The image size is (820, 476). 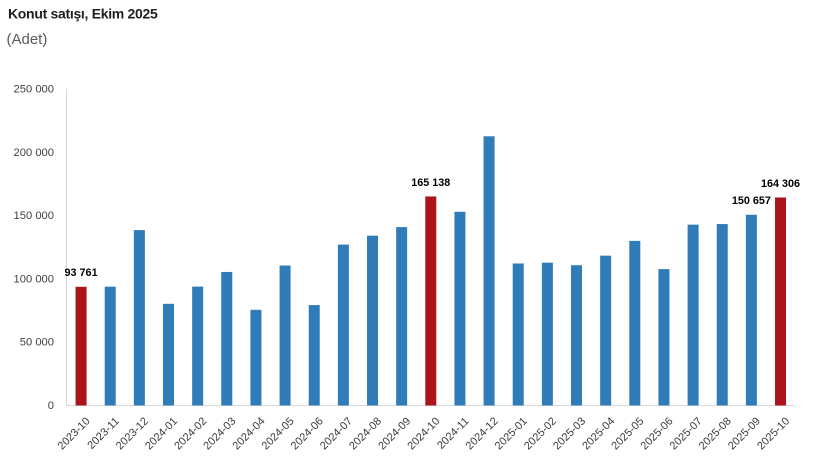 What do you see at coordinates (37, 343) in the screenshot?
I see `svg-text: 50 000` at bounding box center [37, 343].